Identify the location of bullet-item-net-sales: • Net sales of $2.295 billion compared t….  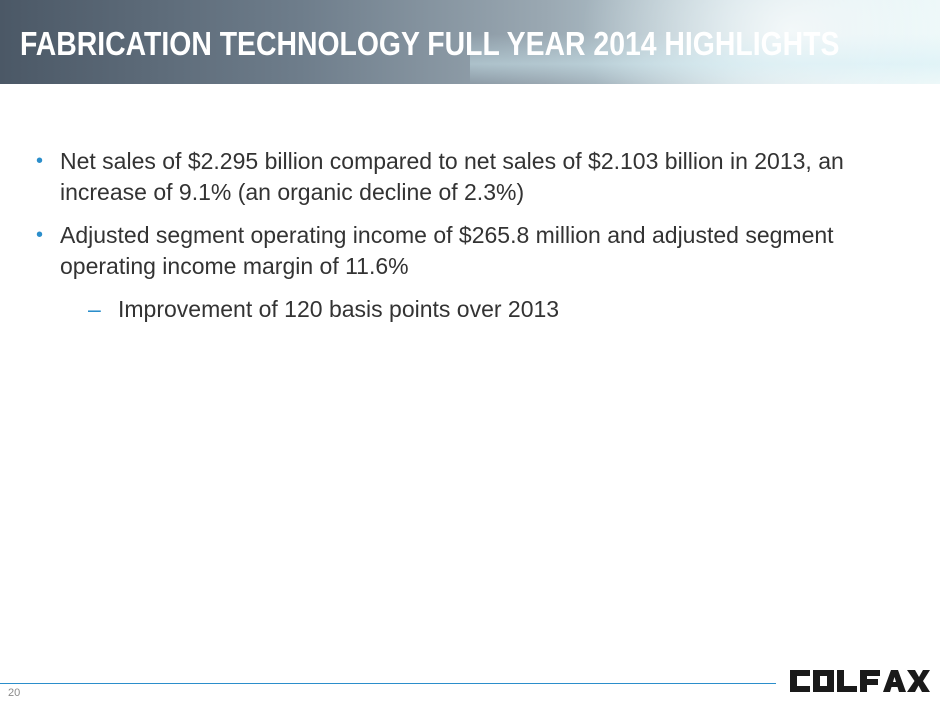
(461, 177).